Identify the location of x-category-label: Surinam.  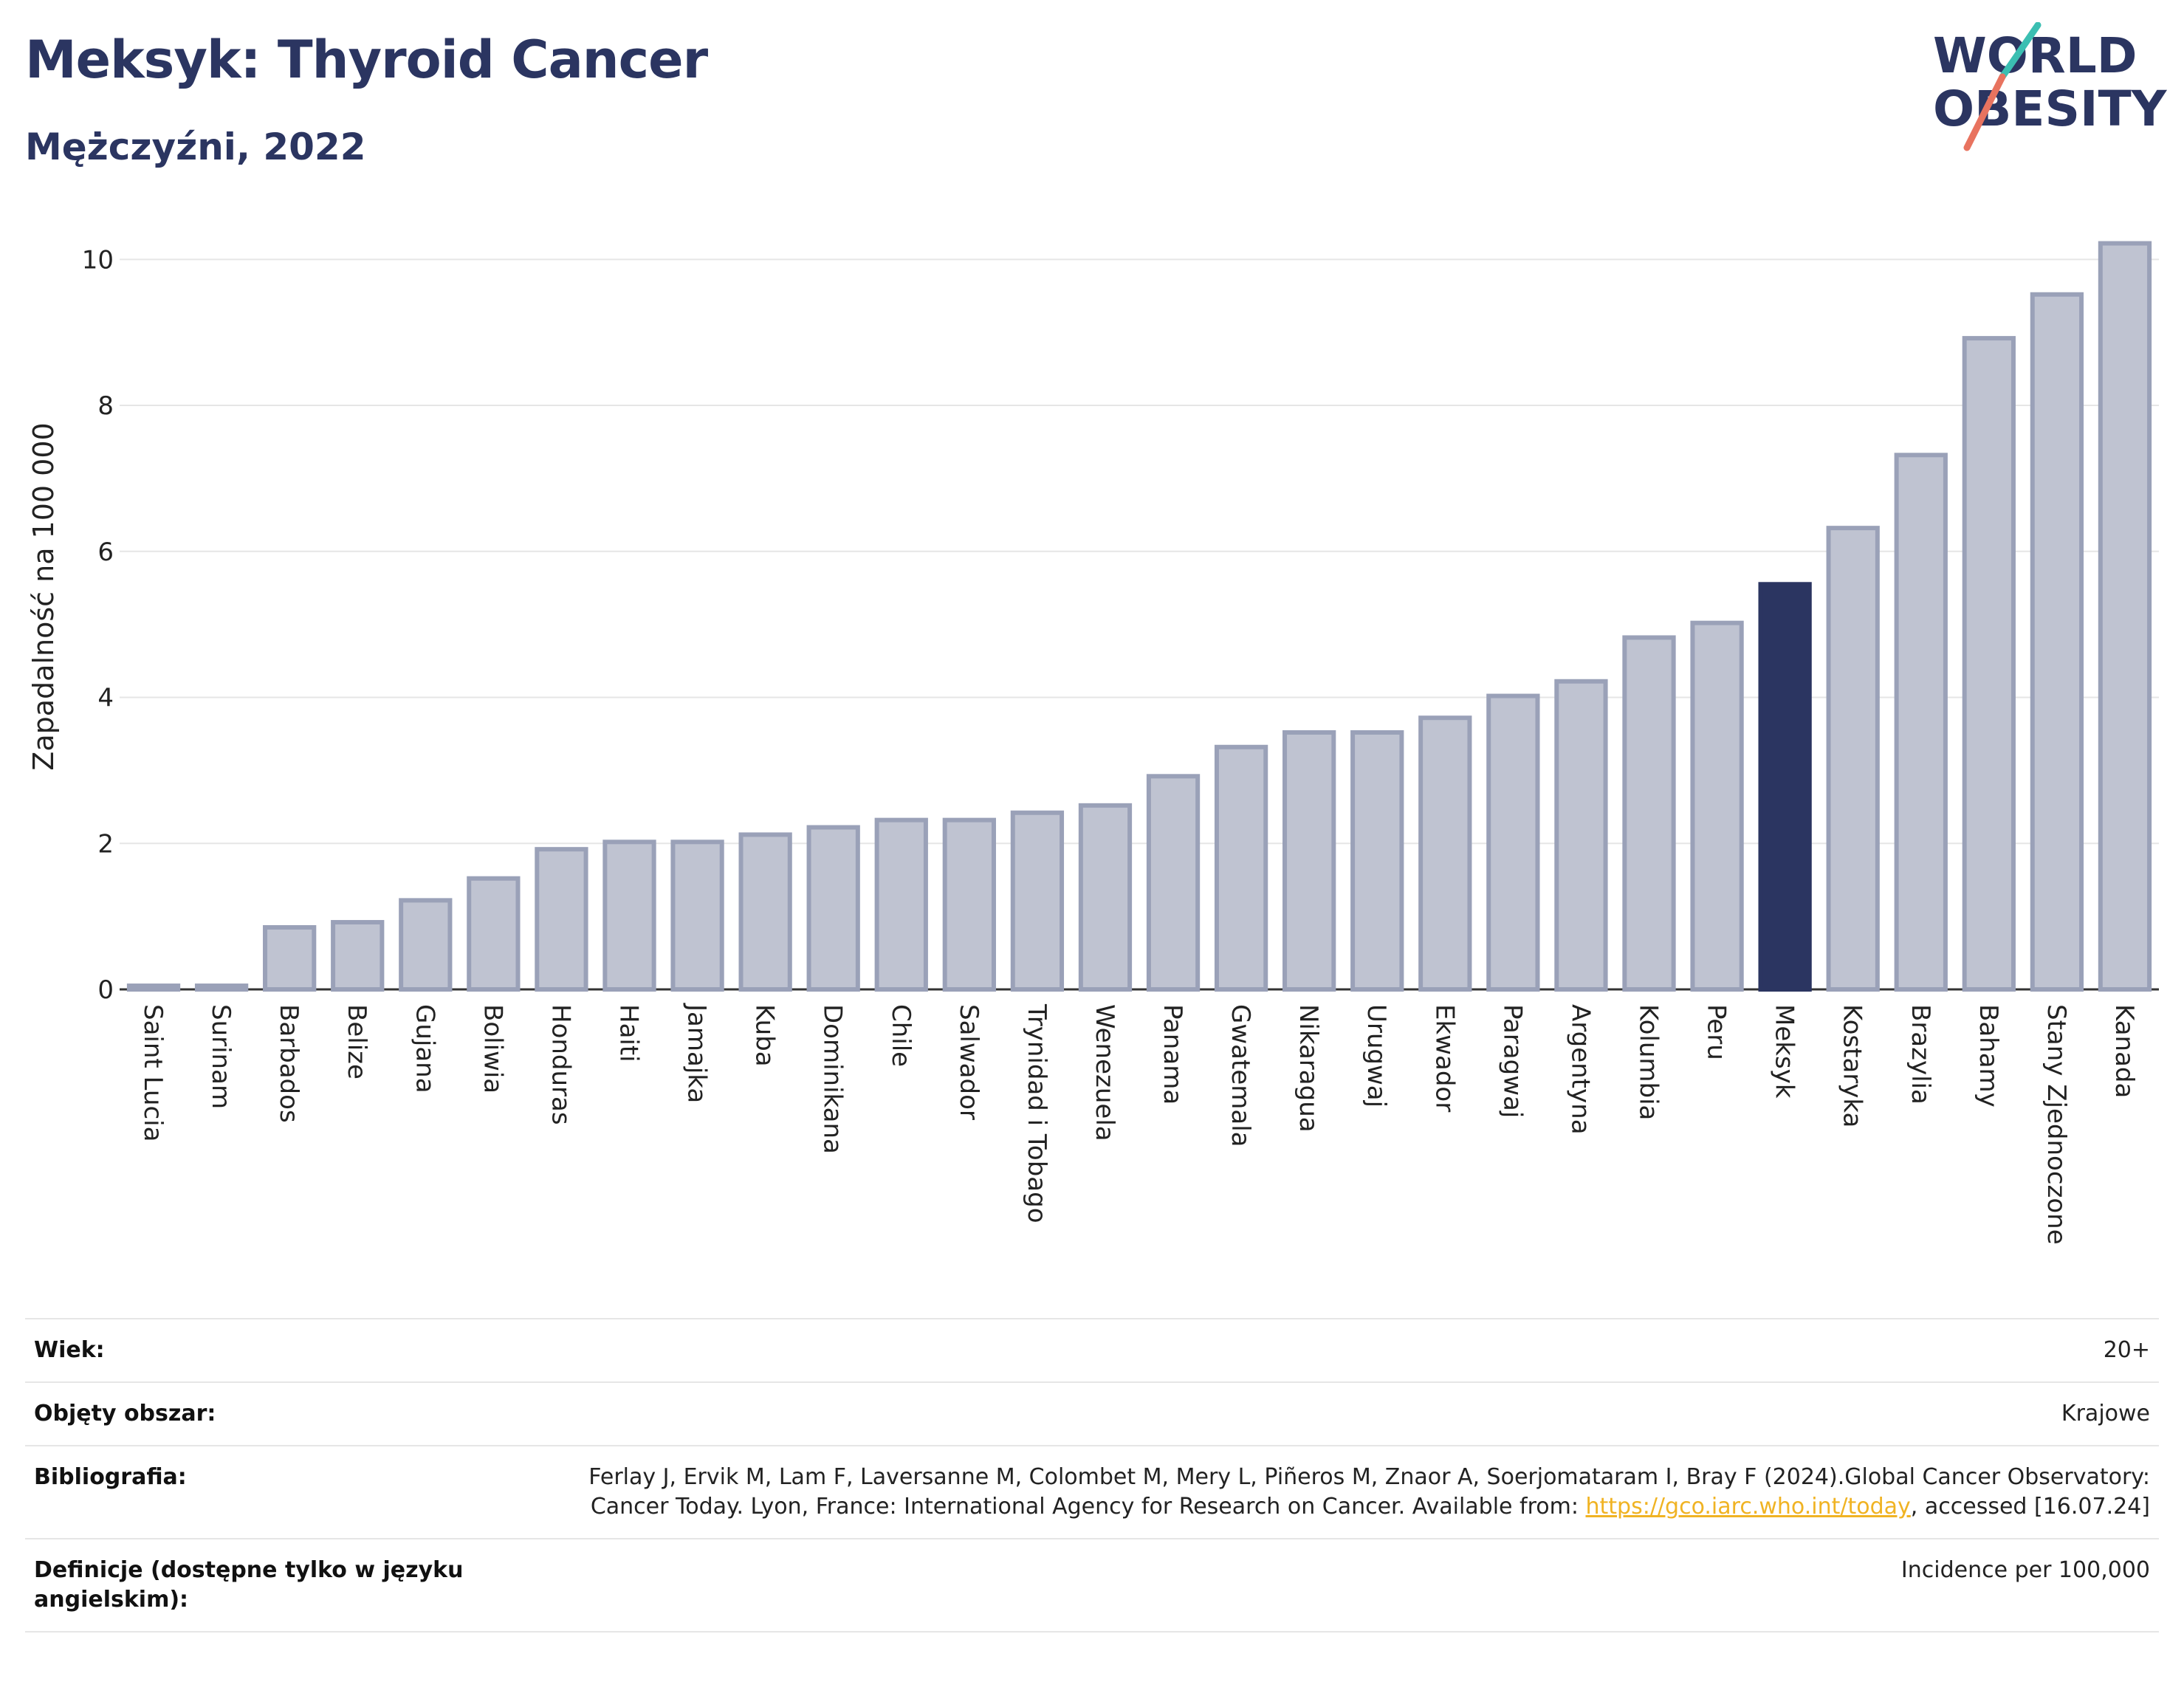
(221, 1056).